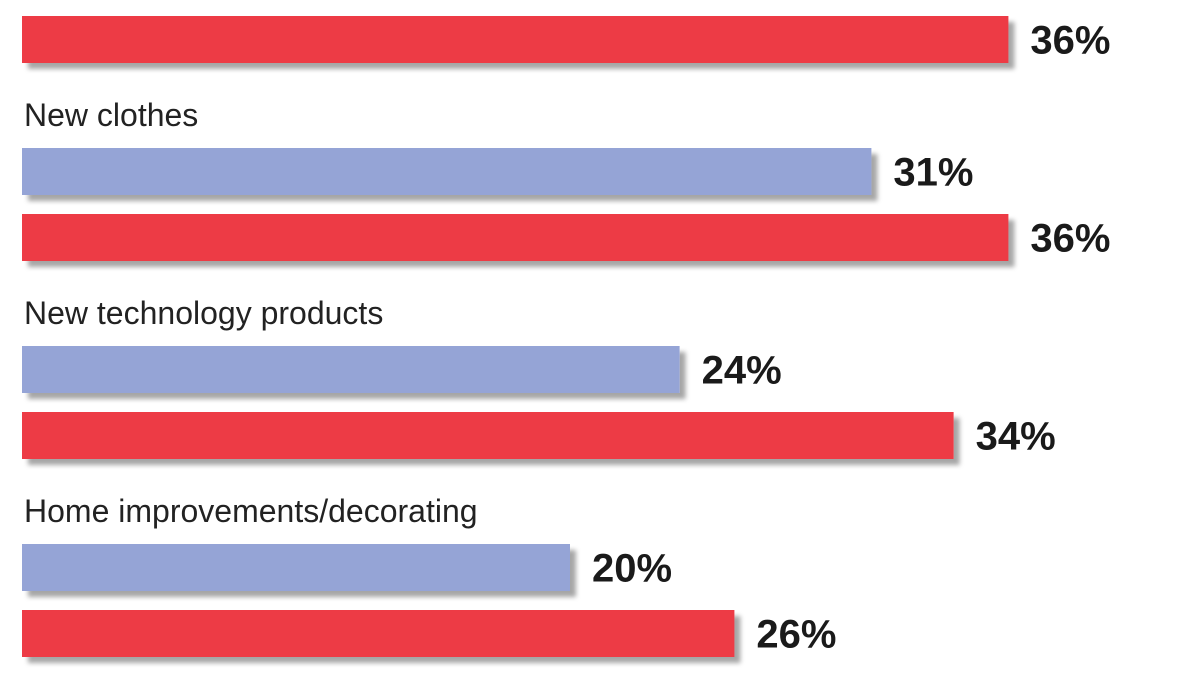  Describe the element at coordinates (742, 371) in the screenshot. I see `data-label: 24%` at that location.